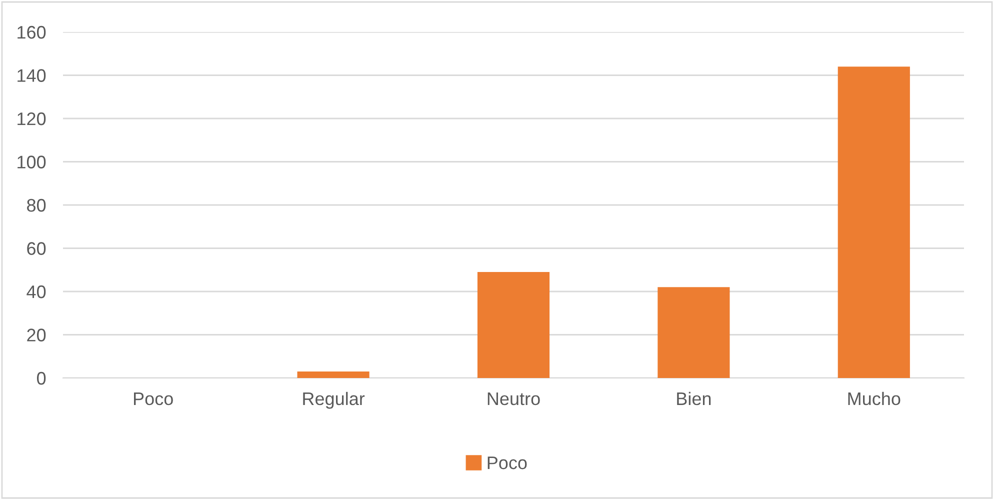 This screenshot has height=499, width=994. Describe the element at coordinates (41, 378) in the screenshot. I see `y-tick-label: 0` at that location.